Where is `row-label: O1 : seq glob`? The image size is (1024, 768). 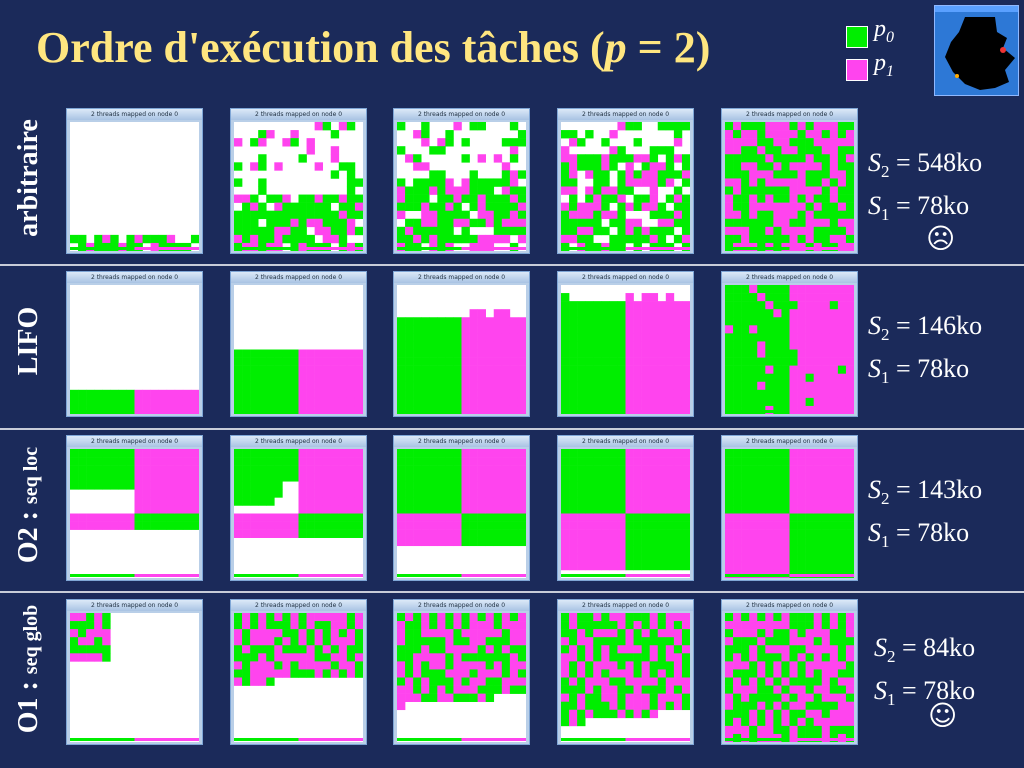 row-label: O1 : seq glob is located at coordinates (30, 669).